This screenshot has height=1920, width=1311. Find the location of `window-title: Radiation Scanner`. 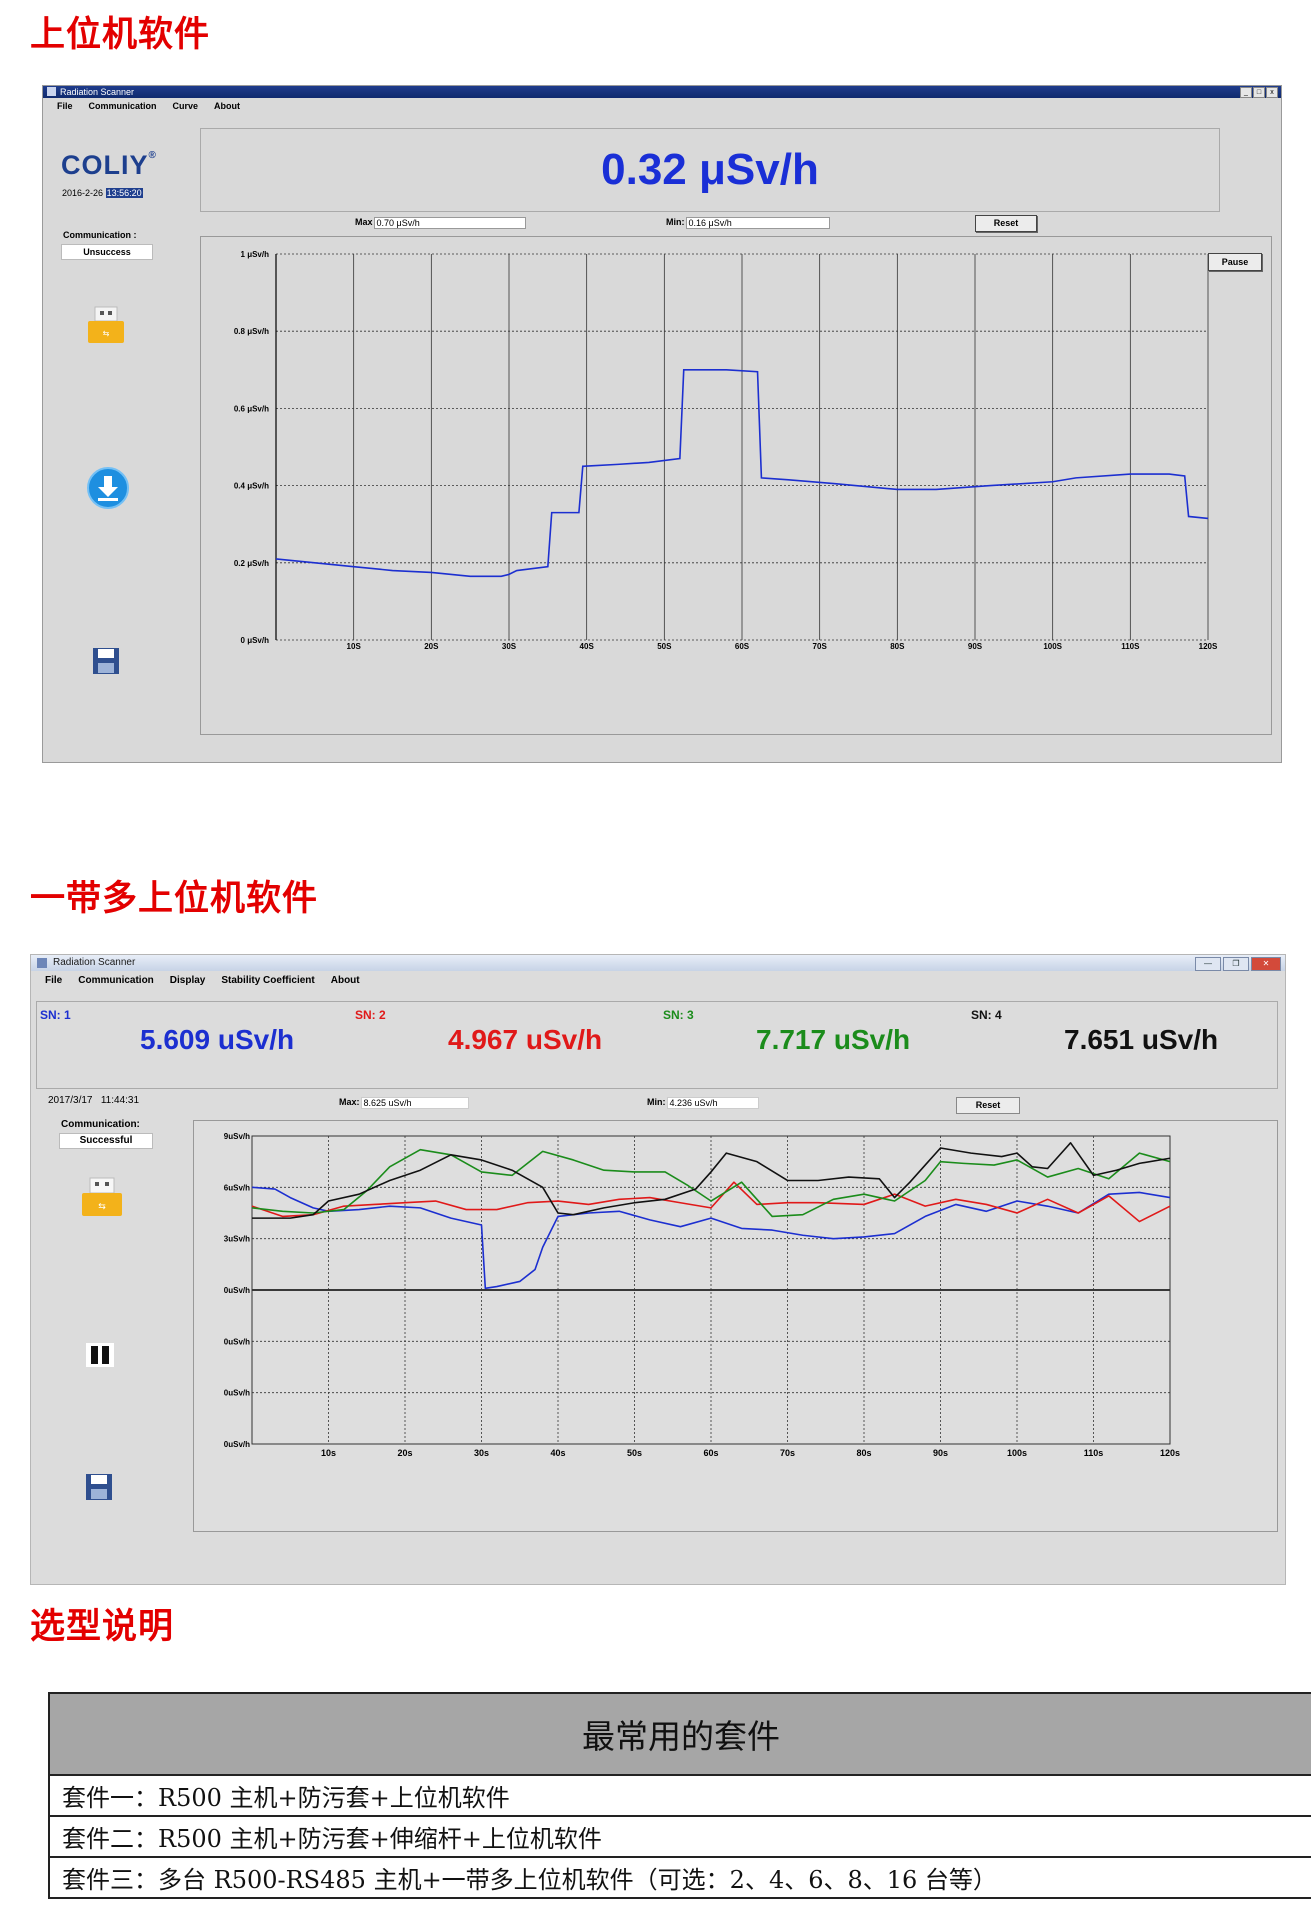

window-title: Radiation Scanner is located at coordinates (97, 92).